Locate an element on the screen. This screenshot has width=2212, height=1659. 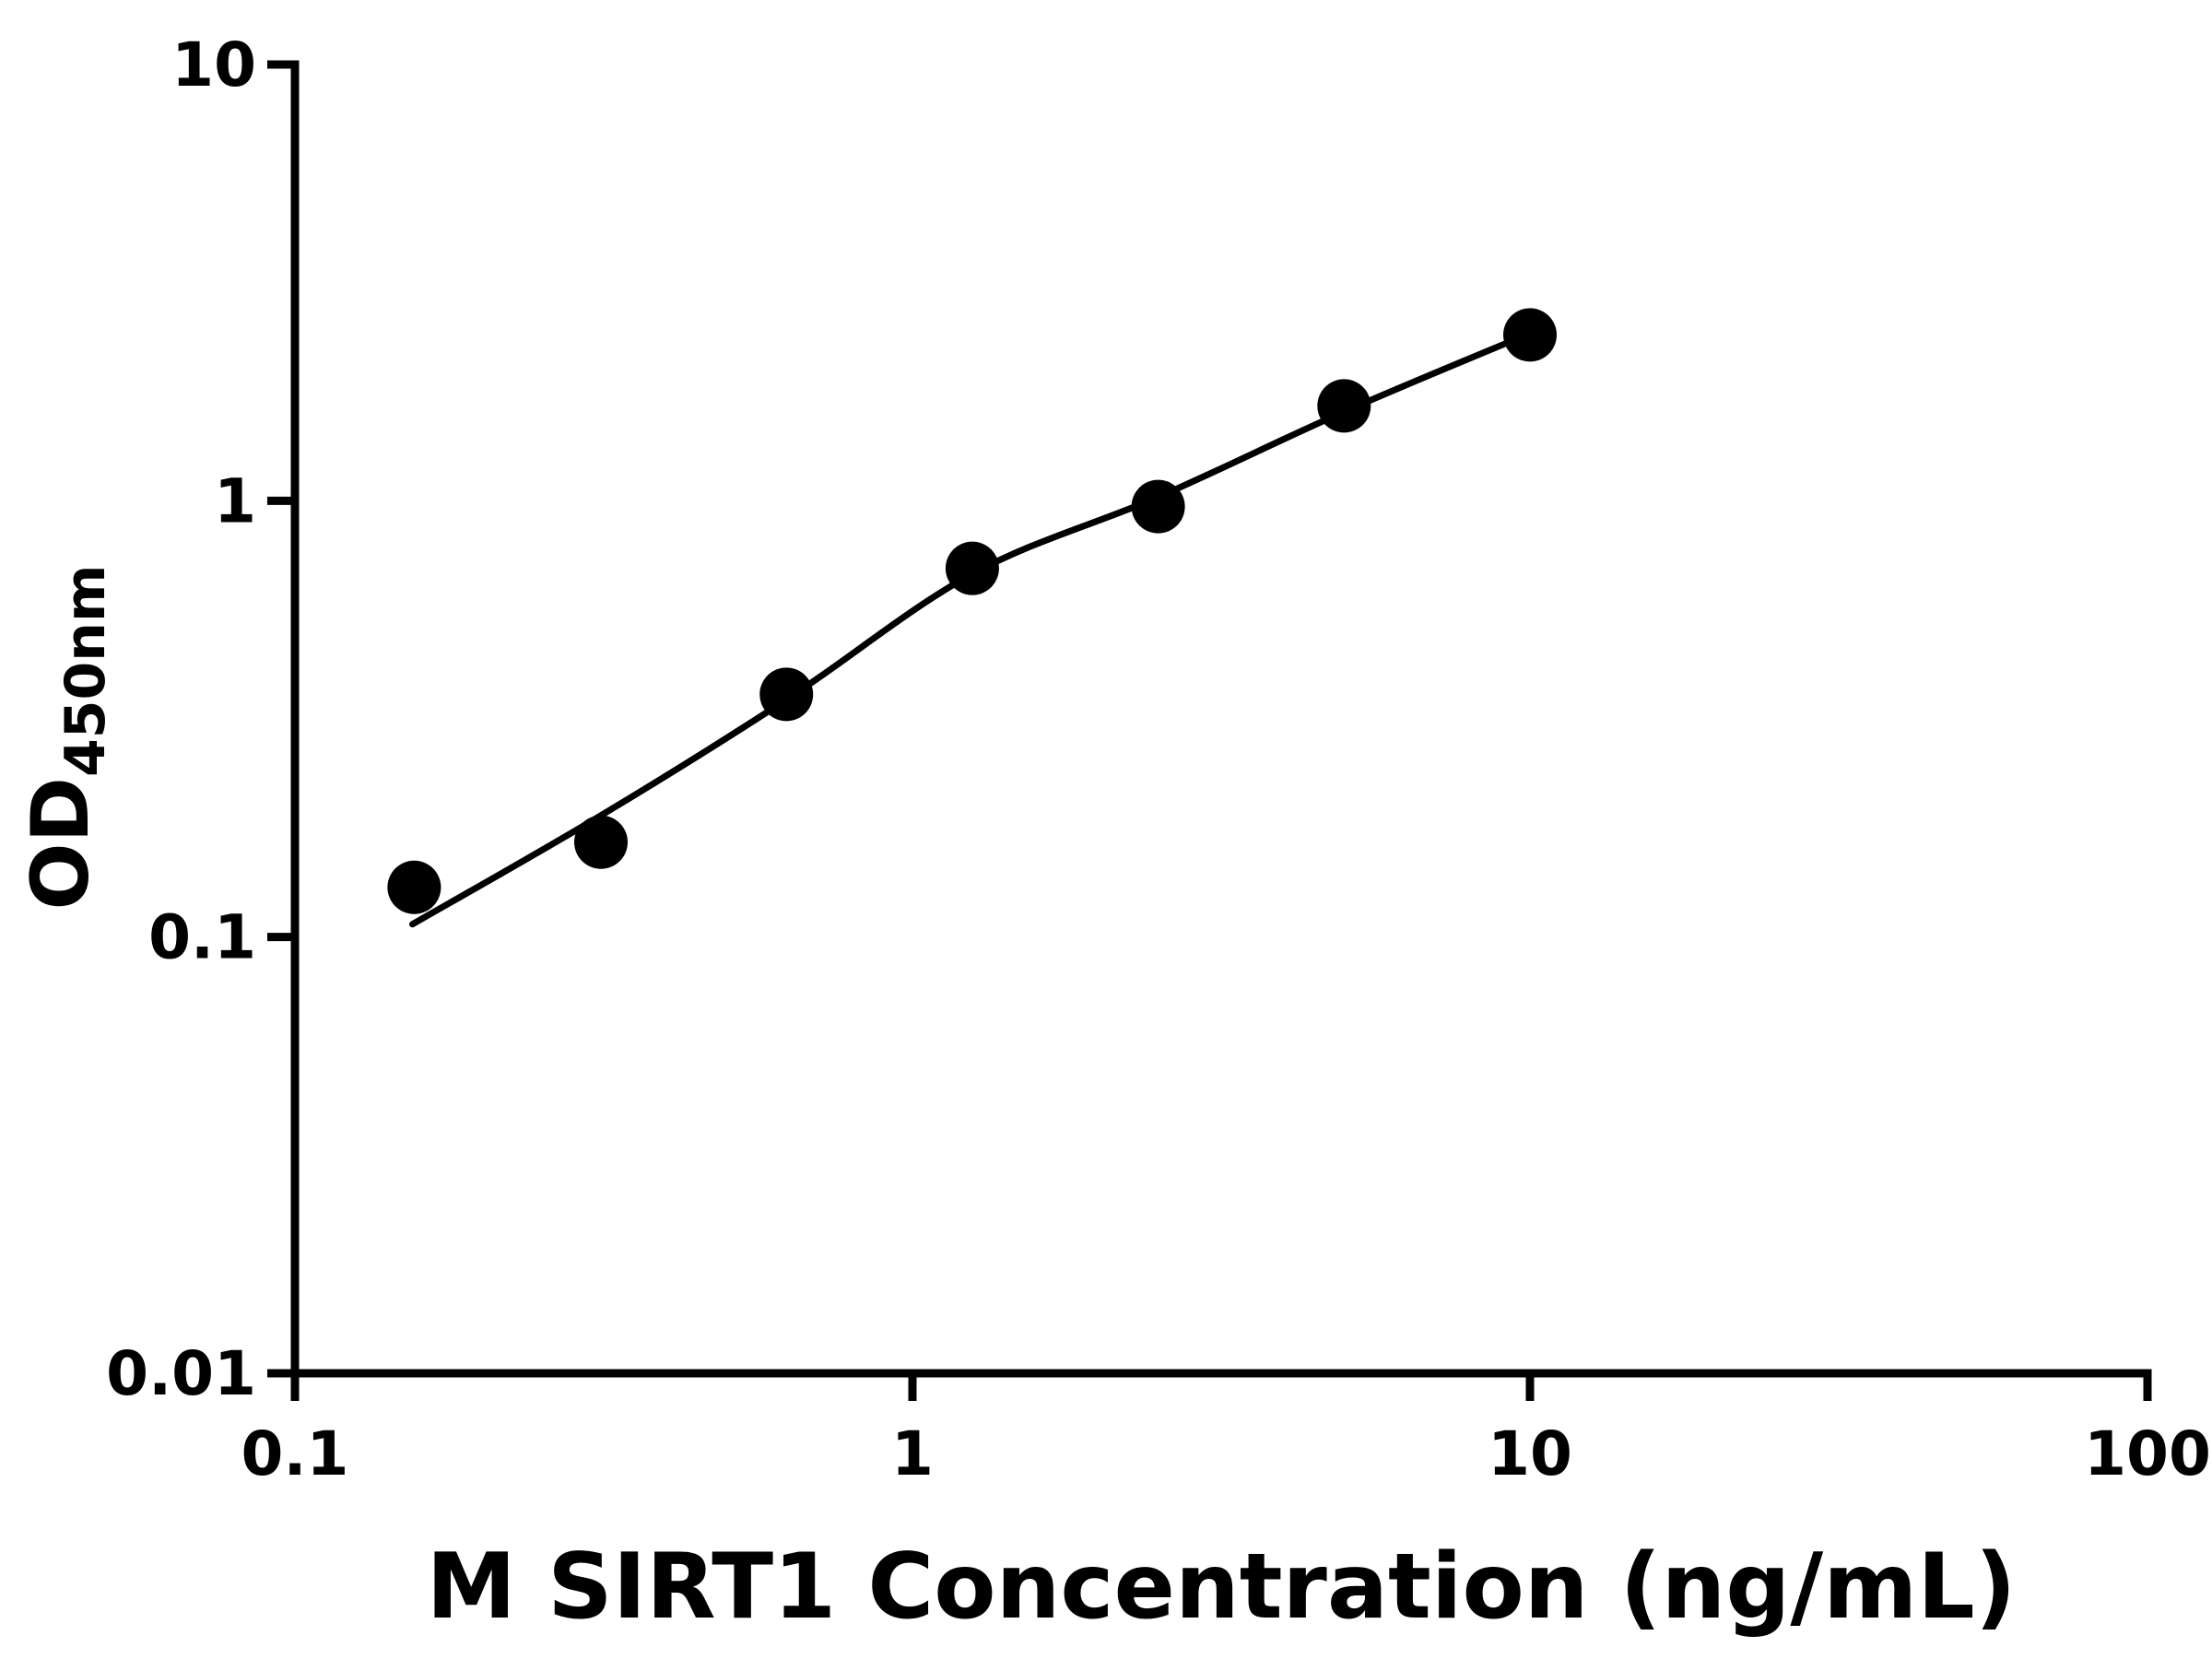
y-tick-label: 0.1 is located at coordinates (202, 937).